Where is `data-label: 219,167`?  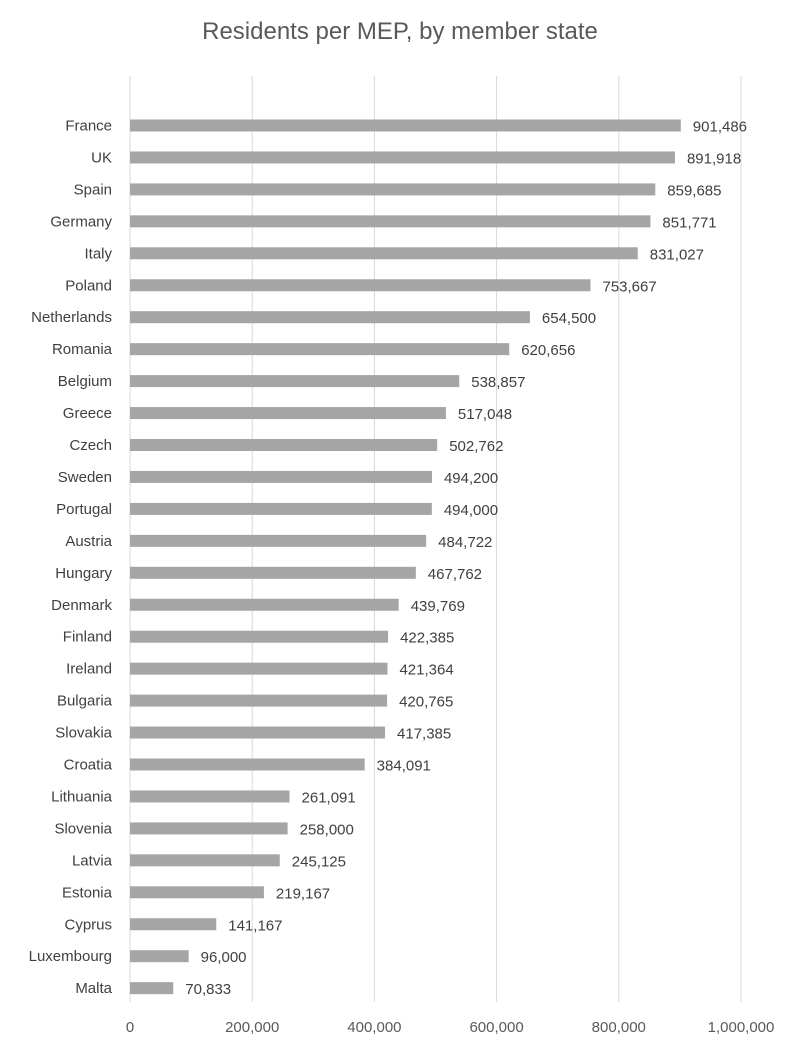 data-label: 219,167 is located at coordinates (303, 893).